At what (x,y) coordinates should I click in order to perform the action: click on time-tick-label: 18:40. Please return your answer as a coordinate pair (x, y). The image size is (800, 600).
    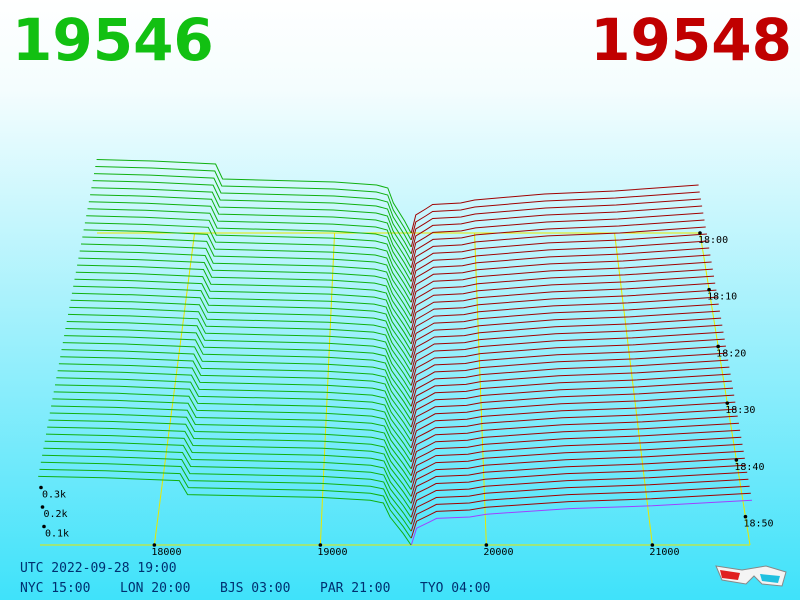
    Looking at the image, I should click on (749, 467).